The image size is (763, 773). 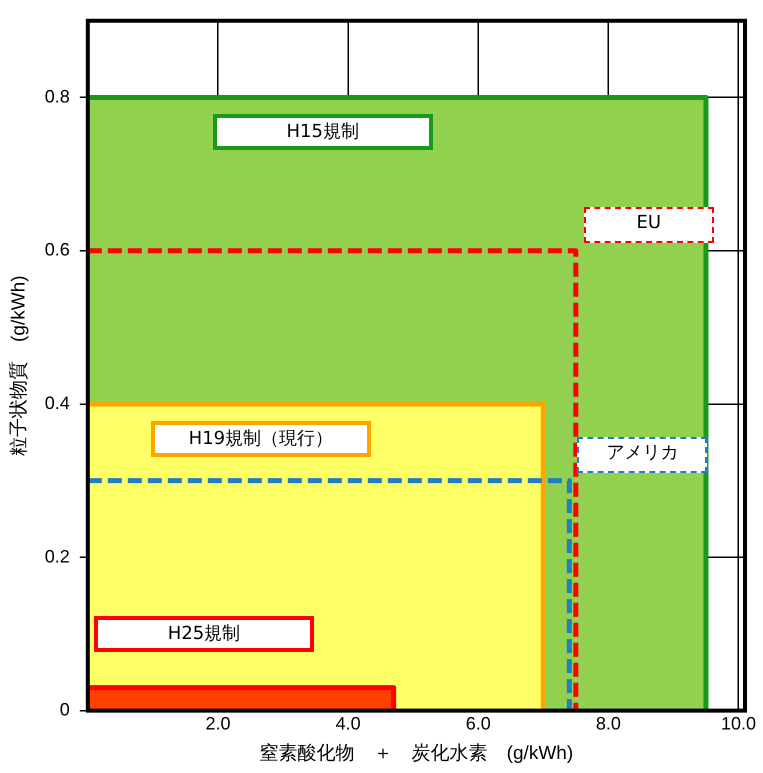 I want to click on name-tag: EU, so click(x=649, y=224).